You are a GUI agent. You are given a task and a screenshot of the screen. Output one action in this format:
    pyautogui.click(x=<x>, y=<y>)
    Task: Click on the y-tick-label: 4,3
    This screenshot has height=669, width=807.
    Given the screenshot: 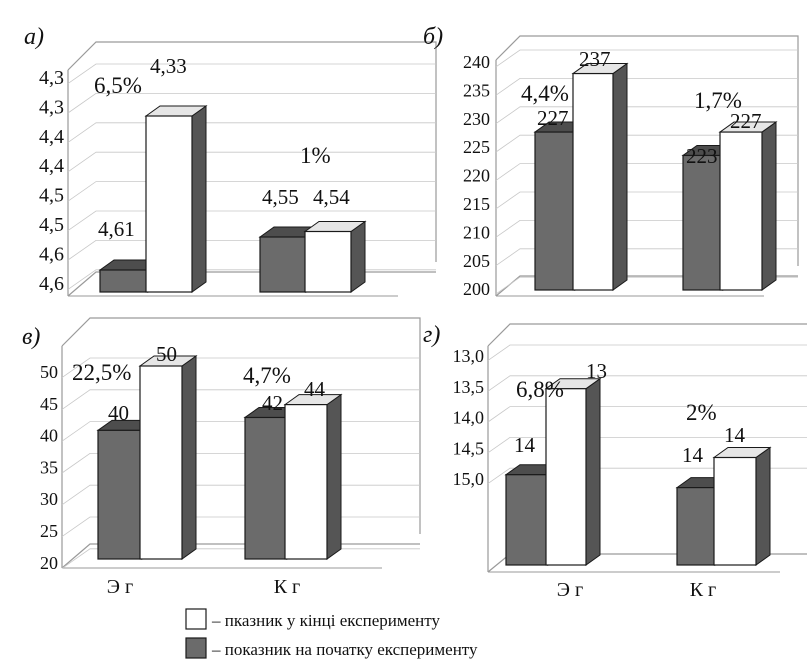 What is the action you would take?
    pyautogui.click(x=51, y=107)
    